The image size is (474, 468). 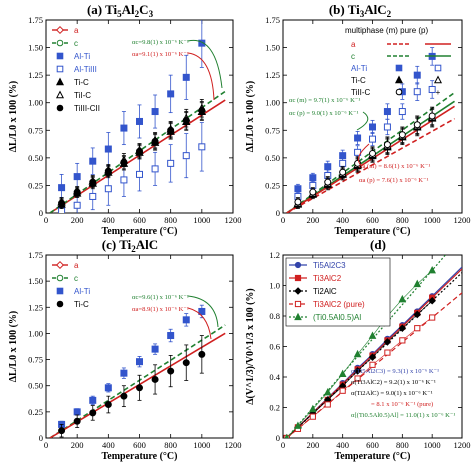 I want to click on annotation-alpha-a: αa=9.1(1) x 10⁻⁶ K⁻¹, so click(x=160, y=54).